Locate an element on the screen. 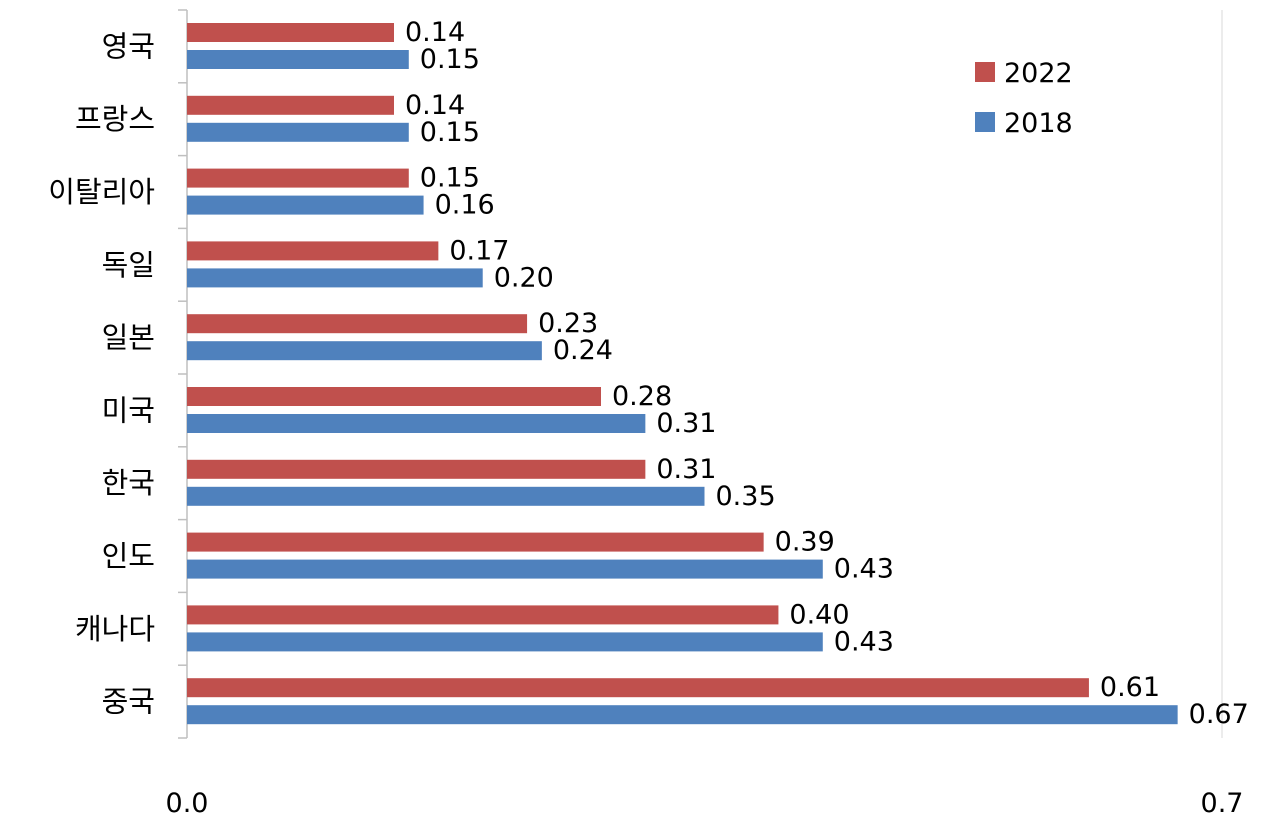  data-label: 0.67 is located at coordinates (1219, 714).